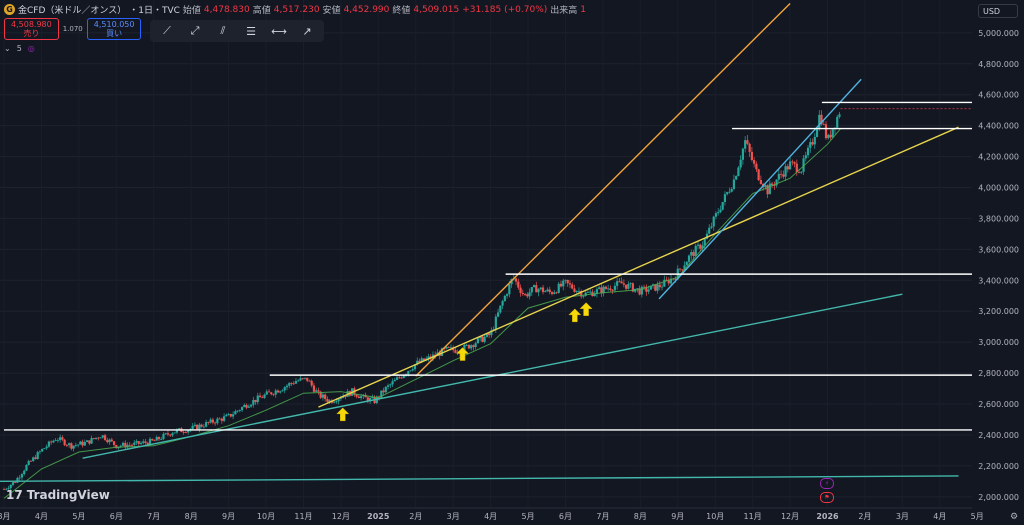  Describe the element at coordinates (479, 479) in the screenshot. I see `trendline` at that location.